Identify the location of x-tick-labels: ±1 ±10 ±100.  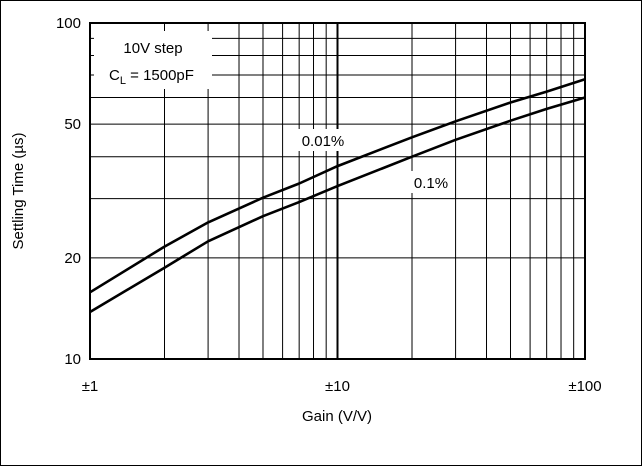
(342, 386).